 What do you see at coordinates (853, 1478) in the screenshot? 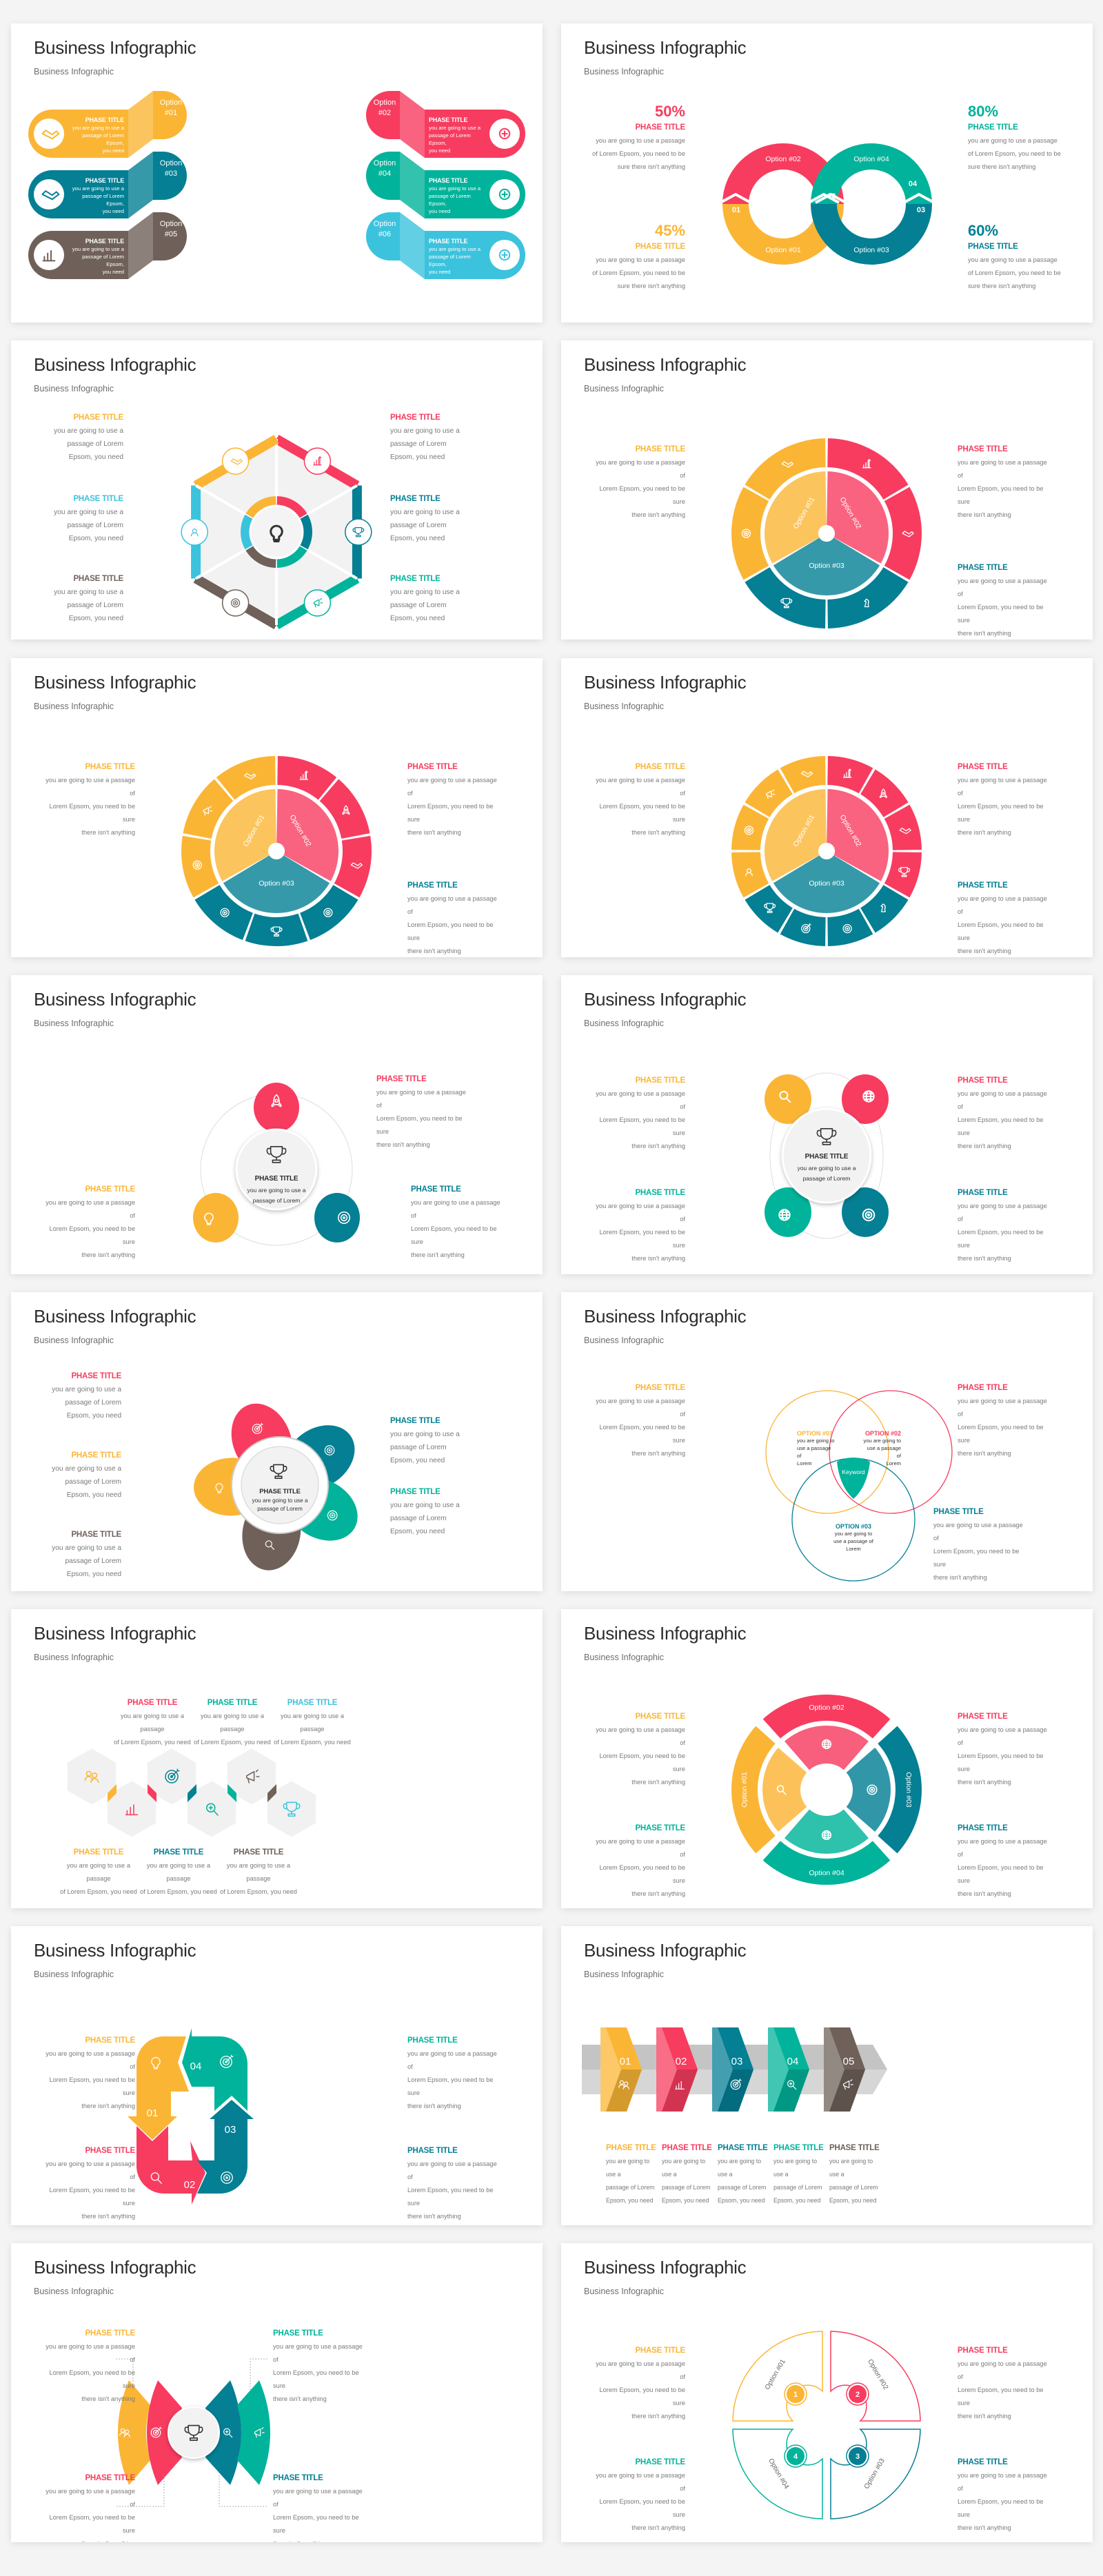
I see `venn-intersection` at bounding box center [853, 1478].